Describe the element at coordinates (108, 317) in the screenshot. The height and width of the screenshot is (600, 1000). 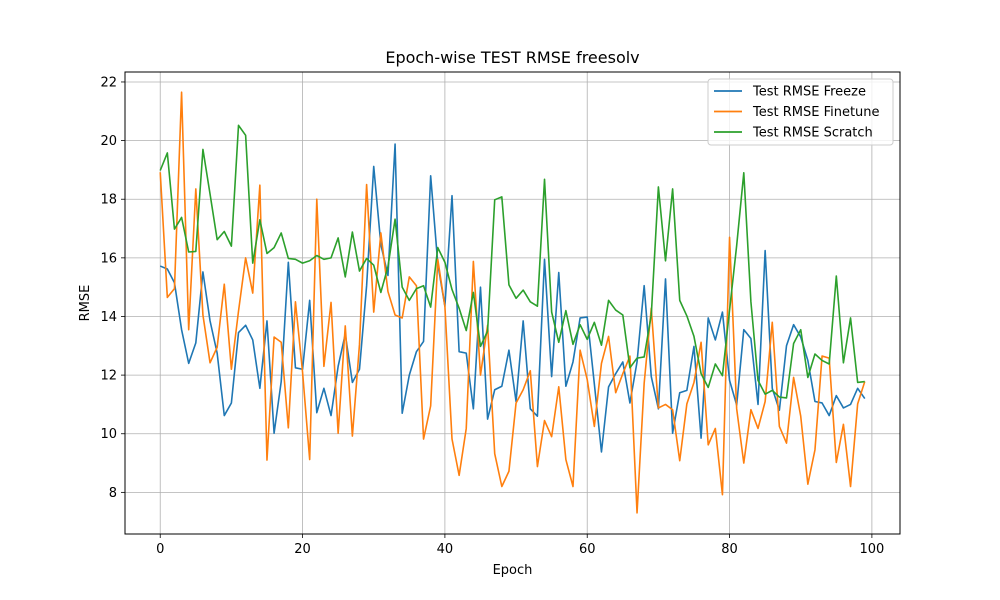
I see `y-tick-label: 14` at that location.